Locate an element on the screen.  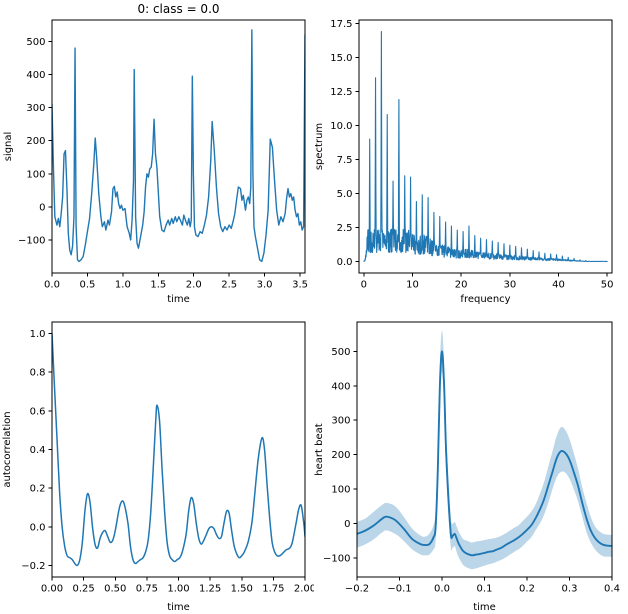
y-tick-label: −0.2 is located at coordinates (33, 566).